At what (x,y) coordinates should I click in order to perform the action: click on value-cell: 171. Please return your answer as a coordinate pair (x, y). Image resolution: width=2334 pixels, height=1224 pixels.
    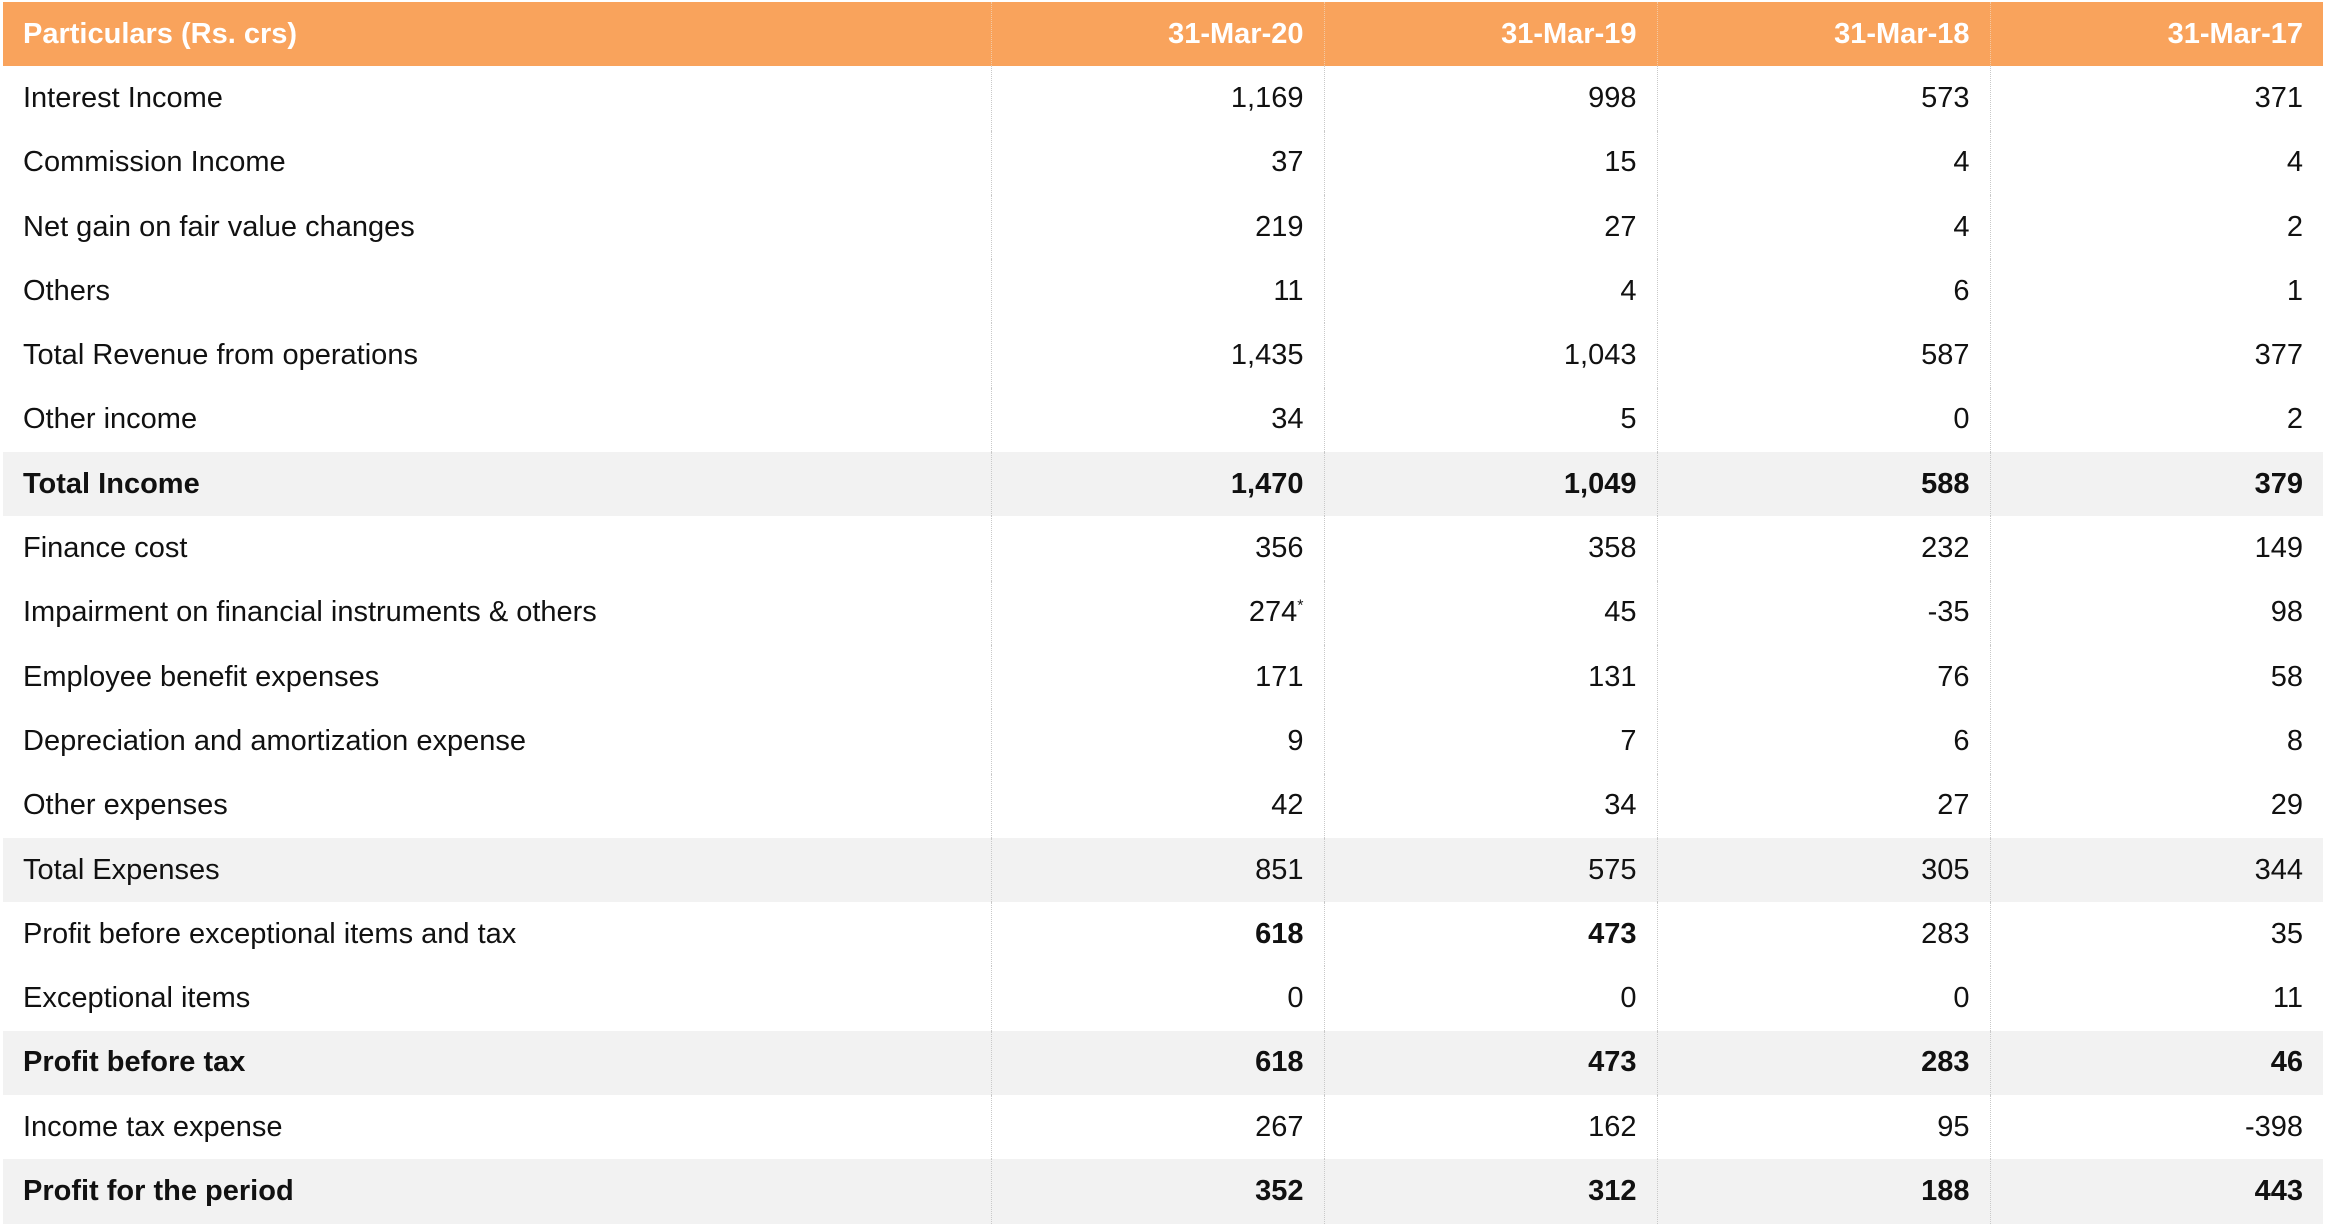
    Looking at the image, I should click on (1157, 677).